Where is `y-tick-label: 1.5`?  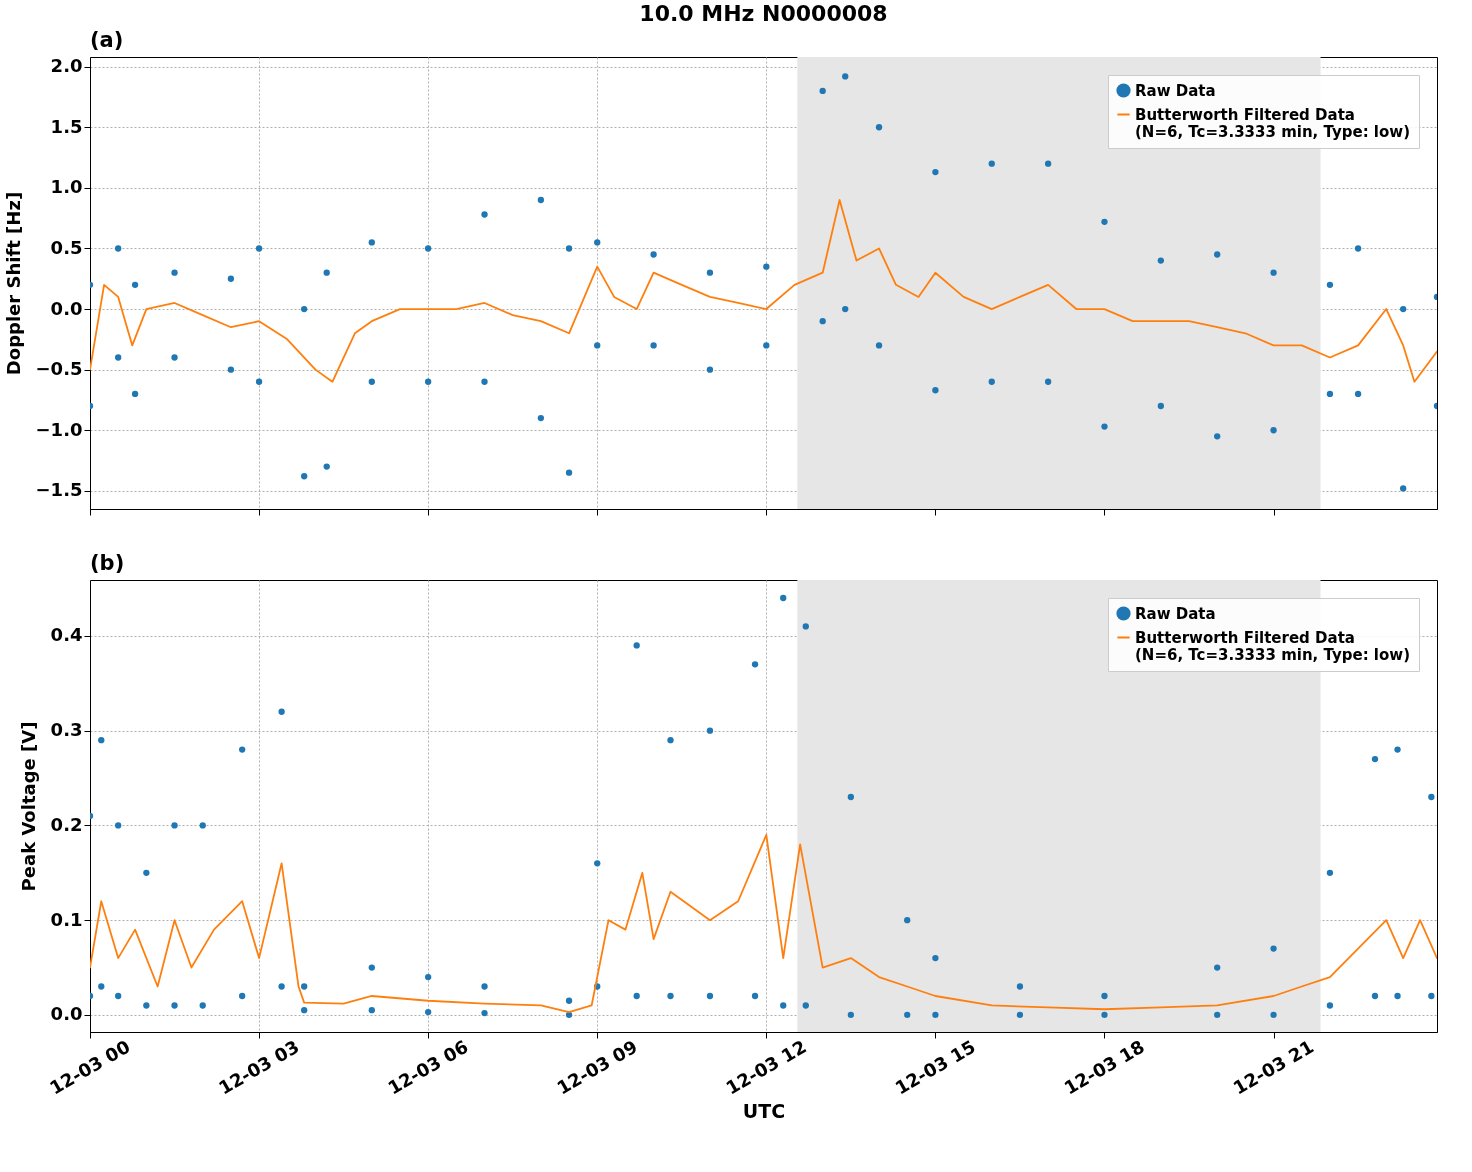 y-tick-label: 1.5 is located at coordinates (66, 126).